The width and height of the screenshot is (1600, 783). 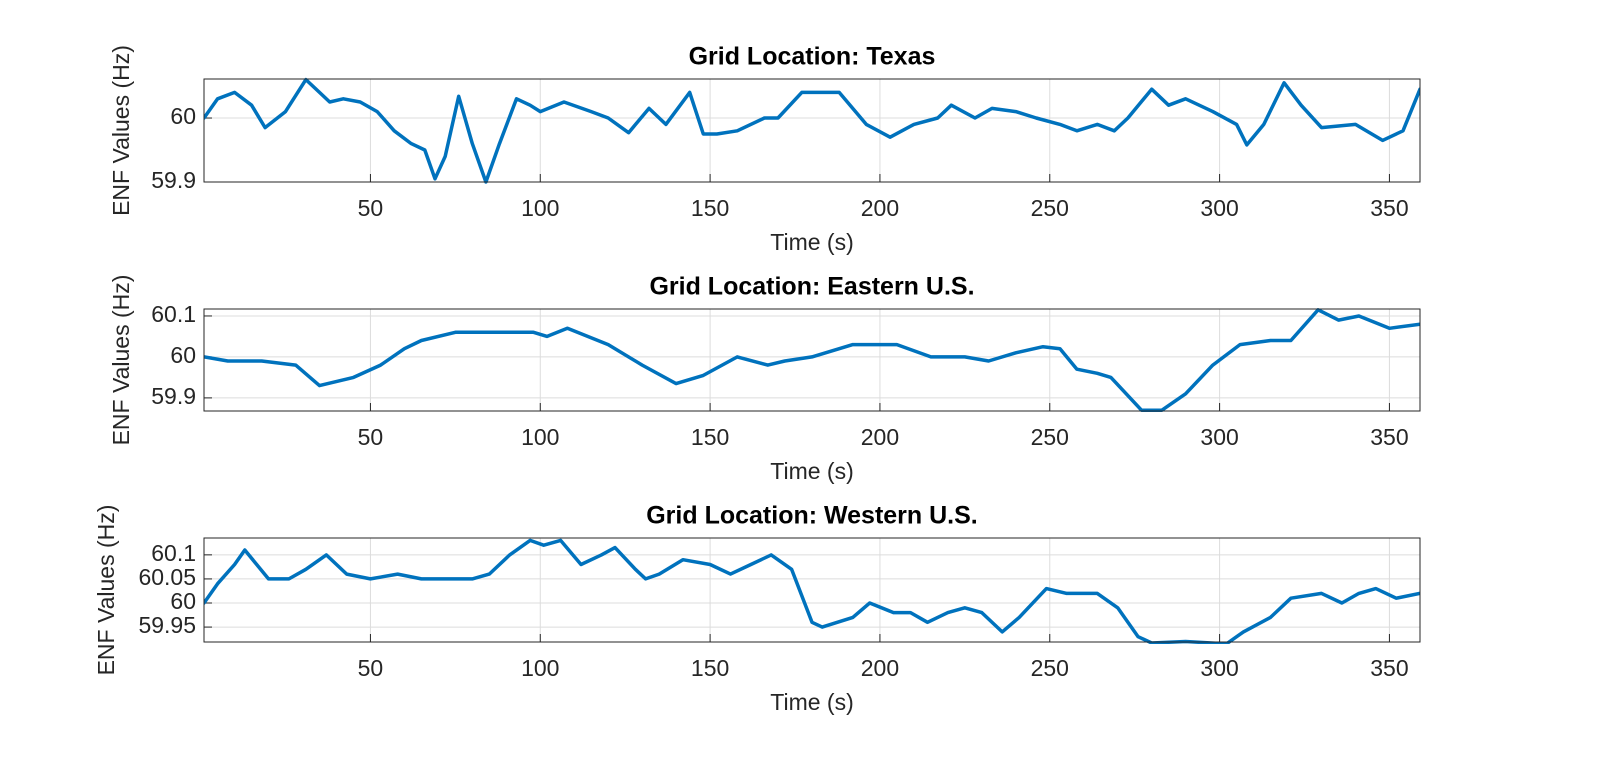 What do you see at coordinates (812, 57) in the screenshot?
I see `chart-title: Grid Location: Texas` at bounding box center [812, 57].